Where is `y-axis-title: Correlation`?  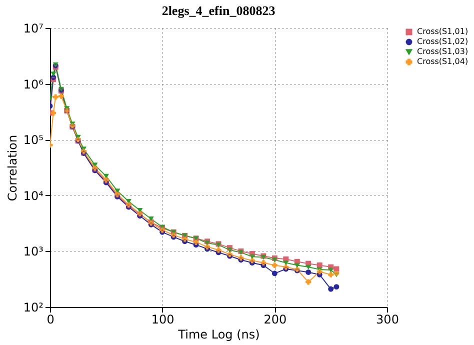
y-axis-title: Correlation is located at coordinates (12, 168).